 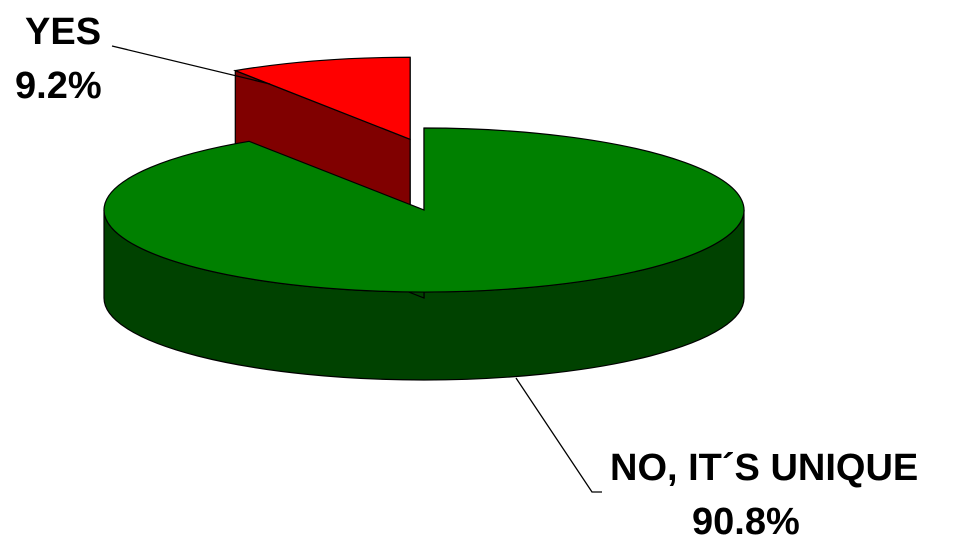 I want to click on leader-line-no, so click(x=558, y=435).